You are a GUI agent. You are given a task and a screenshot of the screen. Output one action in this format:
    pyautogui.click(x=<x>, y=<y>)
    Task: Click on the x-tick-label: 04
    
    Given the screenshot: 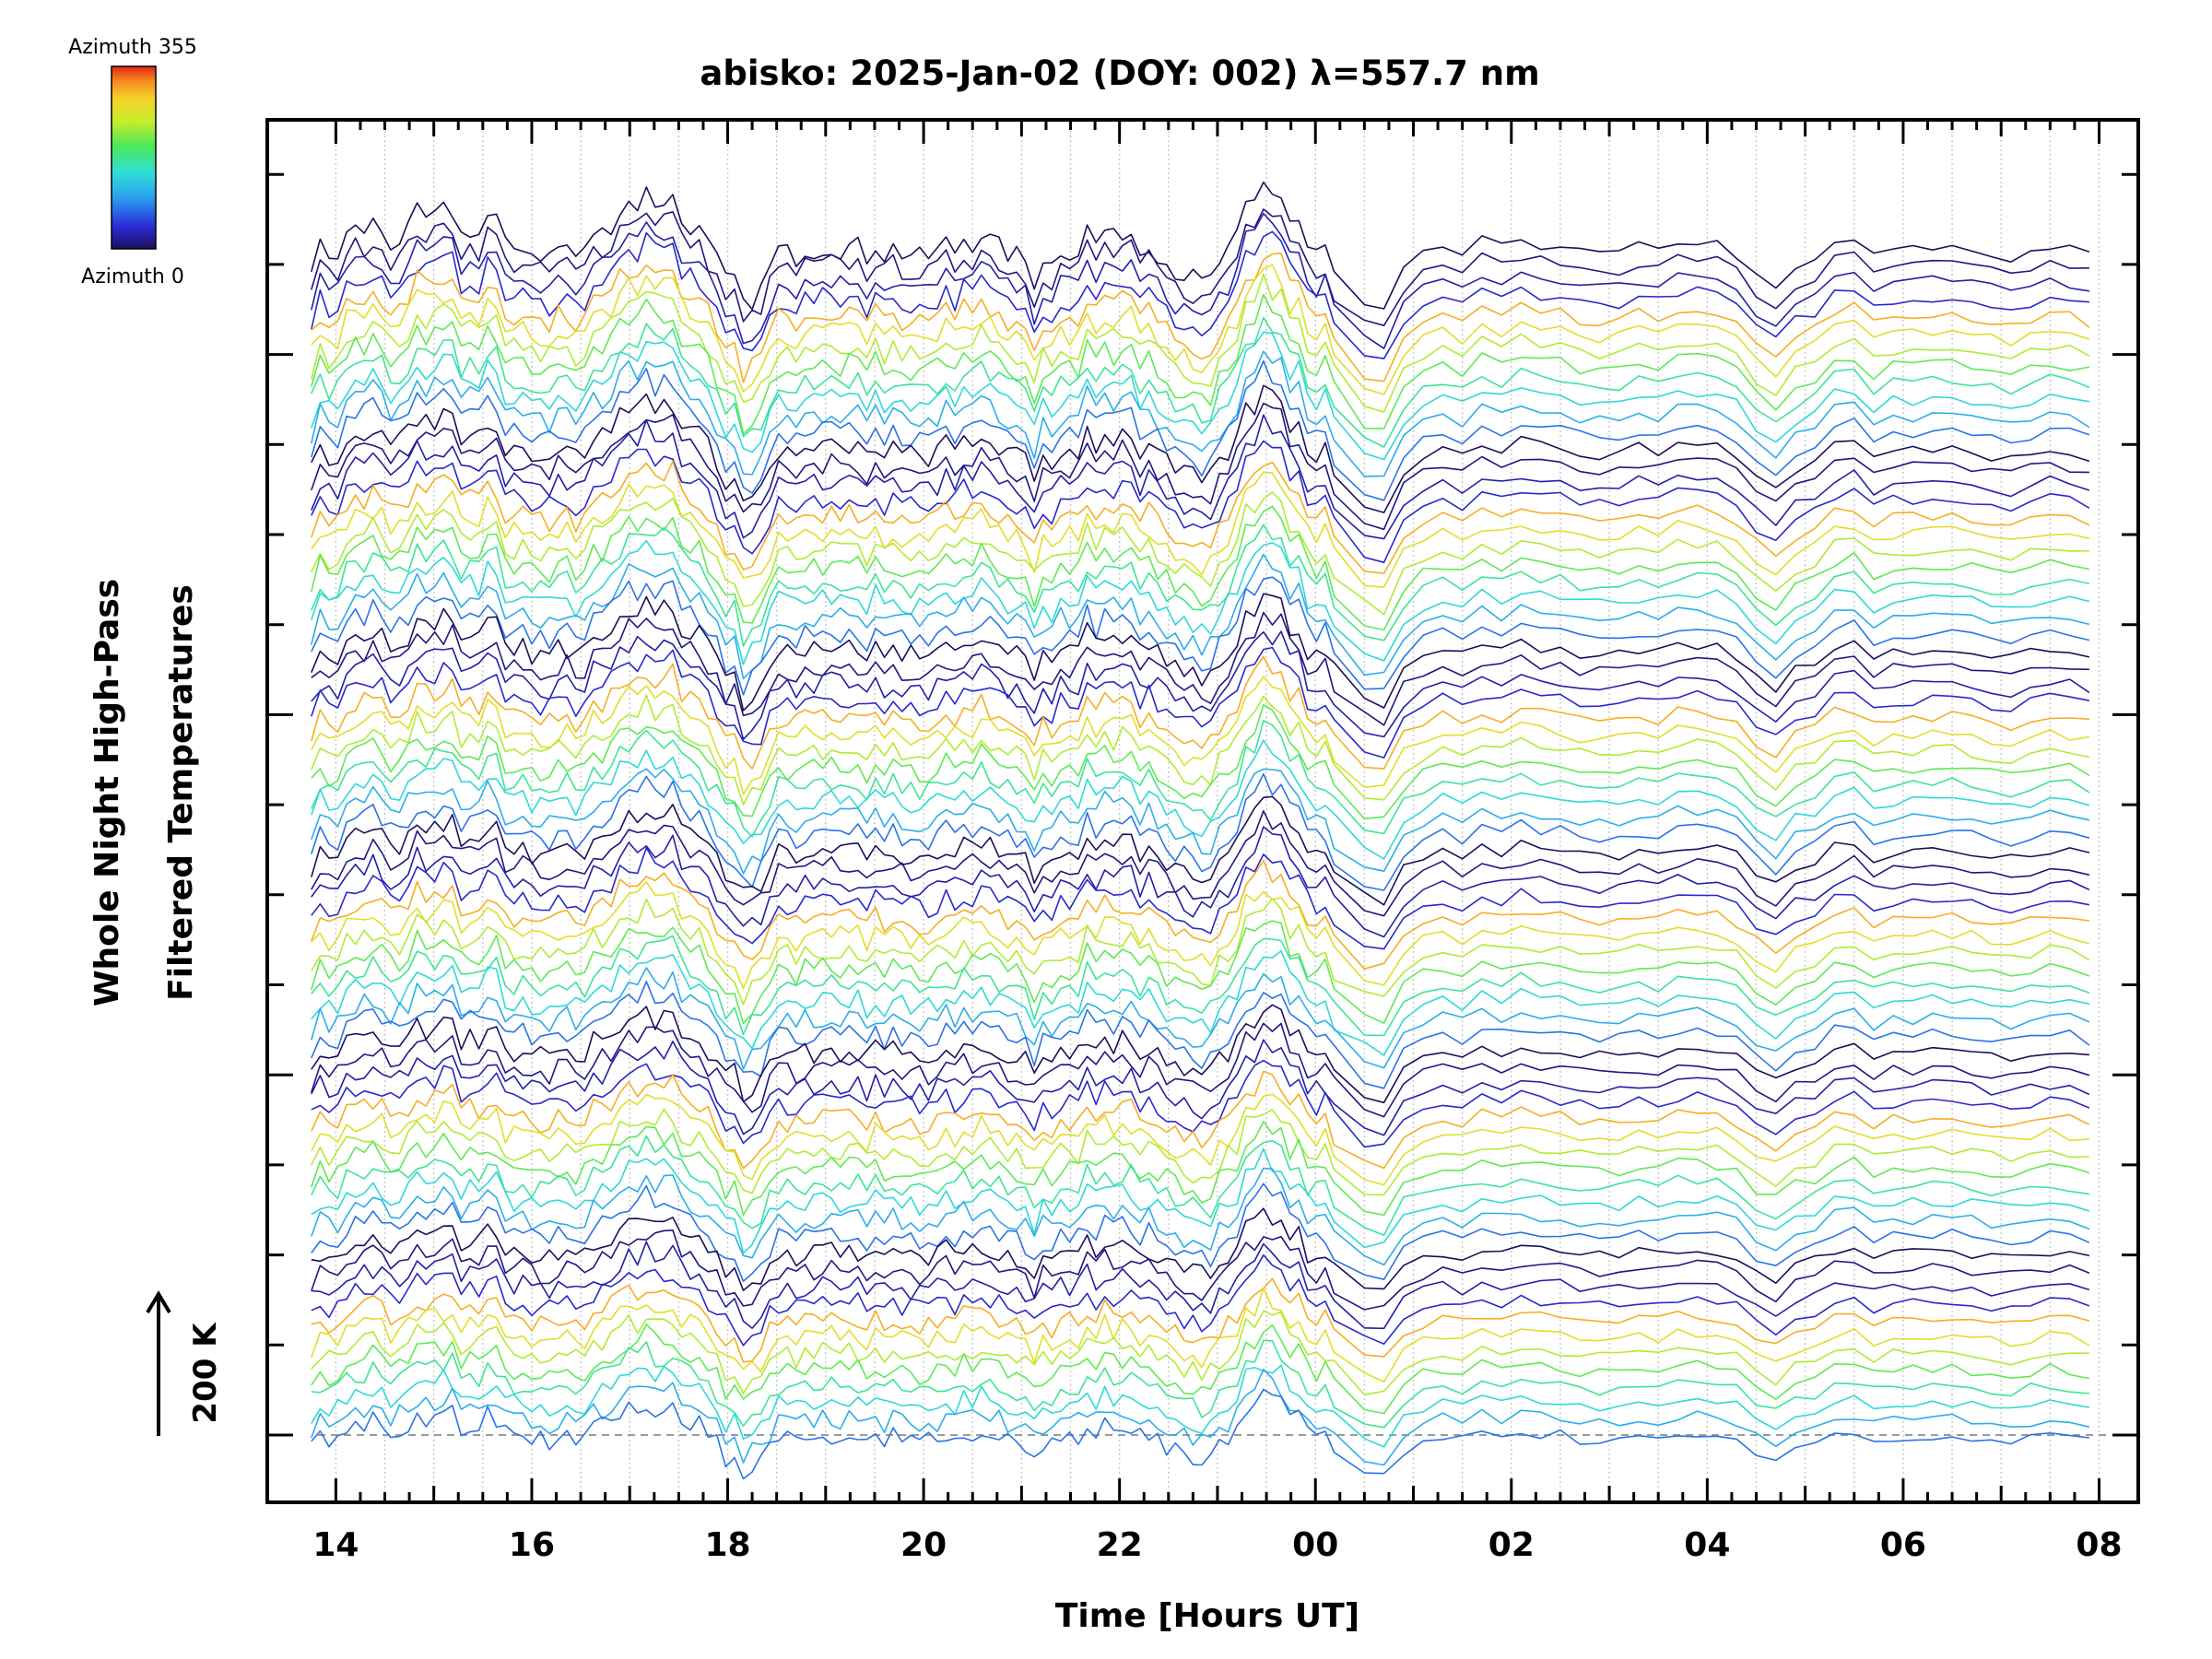 What is the action you would take?
    pyautogui.click(x=1707, y=1545)
    